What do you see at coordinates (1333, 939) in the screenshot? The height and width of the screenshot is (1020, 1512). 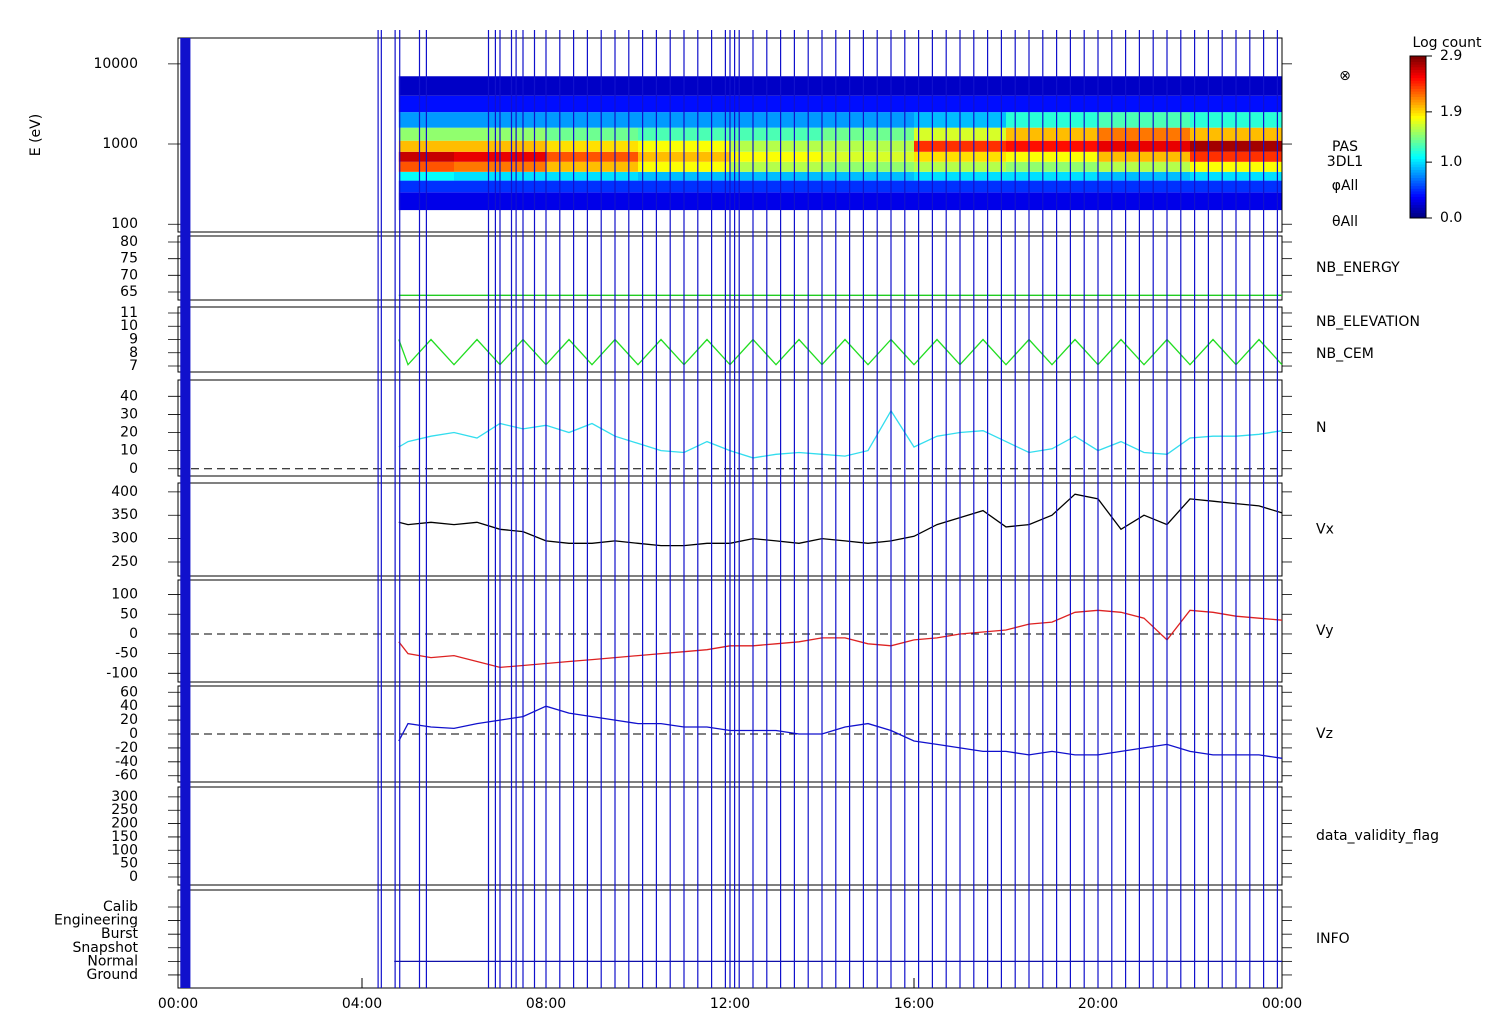 I see `series-label: INFO` at bounding box center [1333, 939].